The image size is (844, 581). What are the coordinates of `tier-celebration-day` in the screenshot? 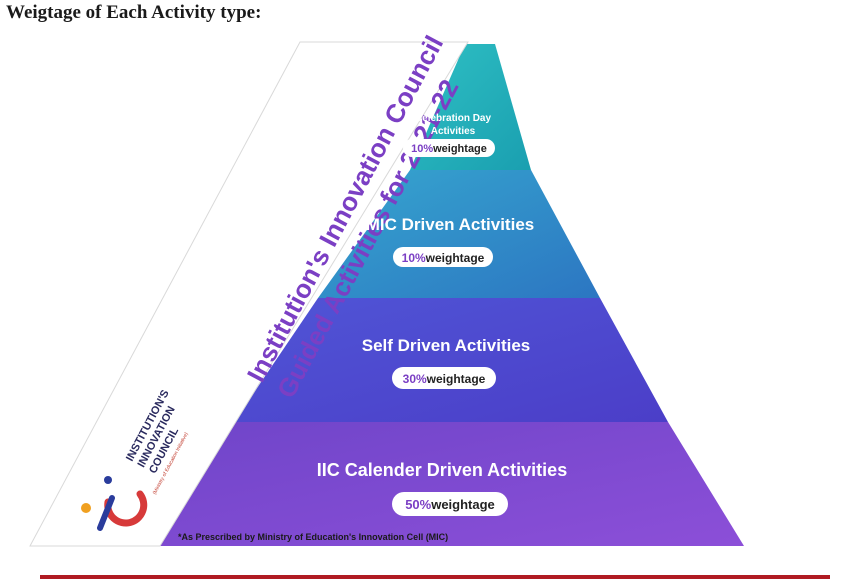 It's located at (470, 107).